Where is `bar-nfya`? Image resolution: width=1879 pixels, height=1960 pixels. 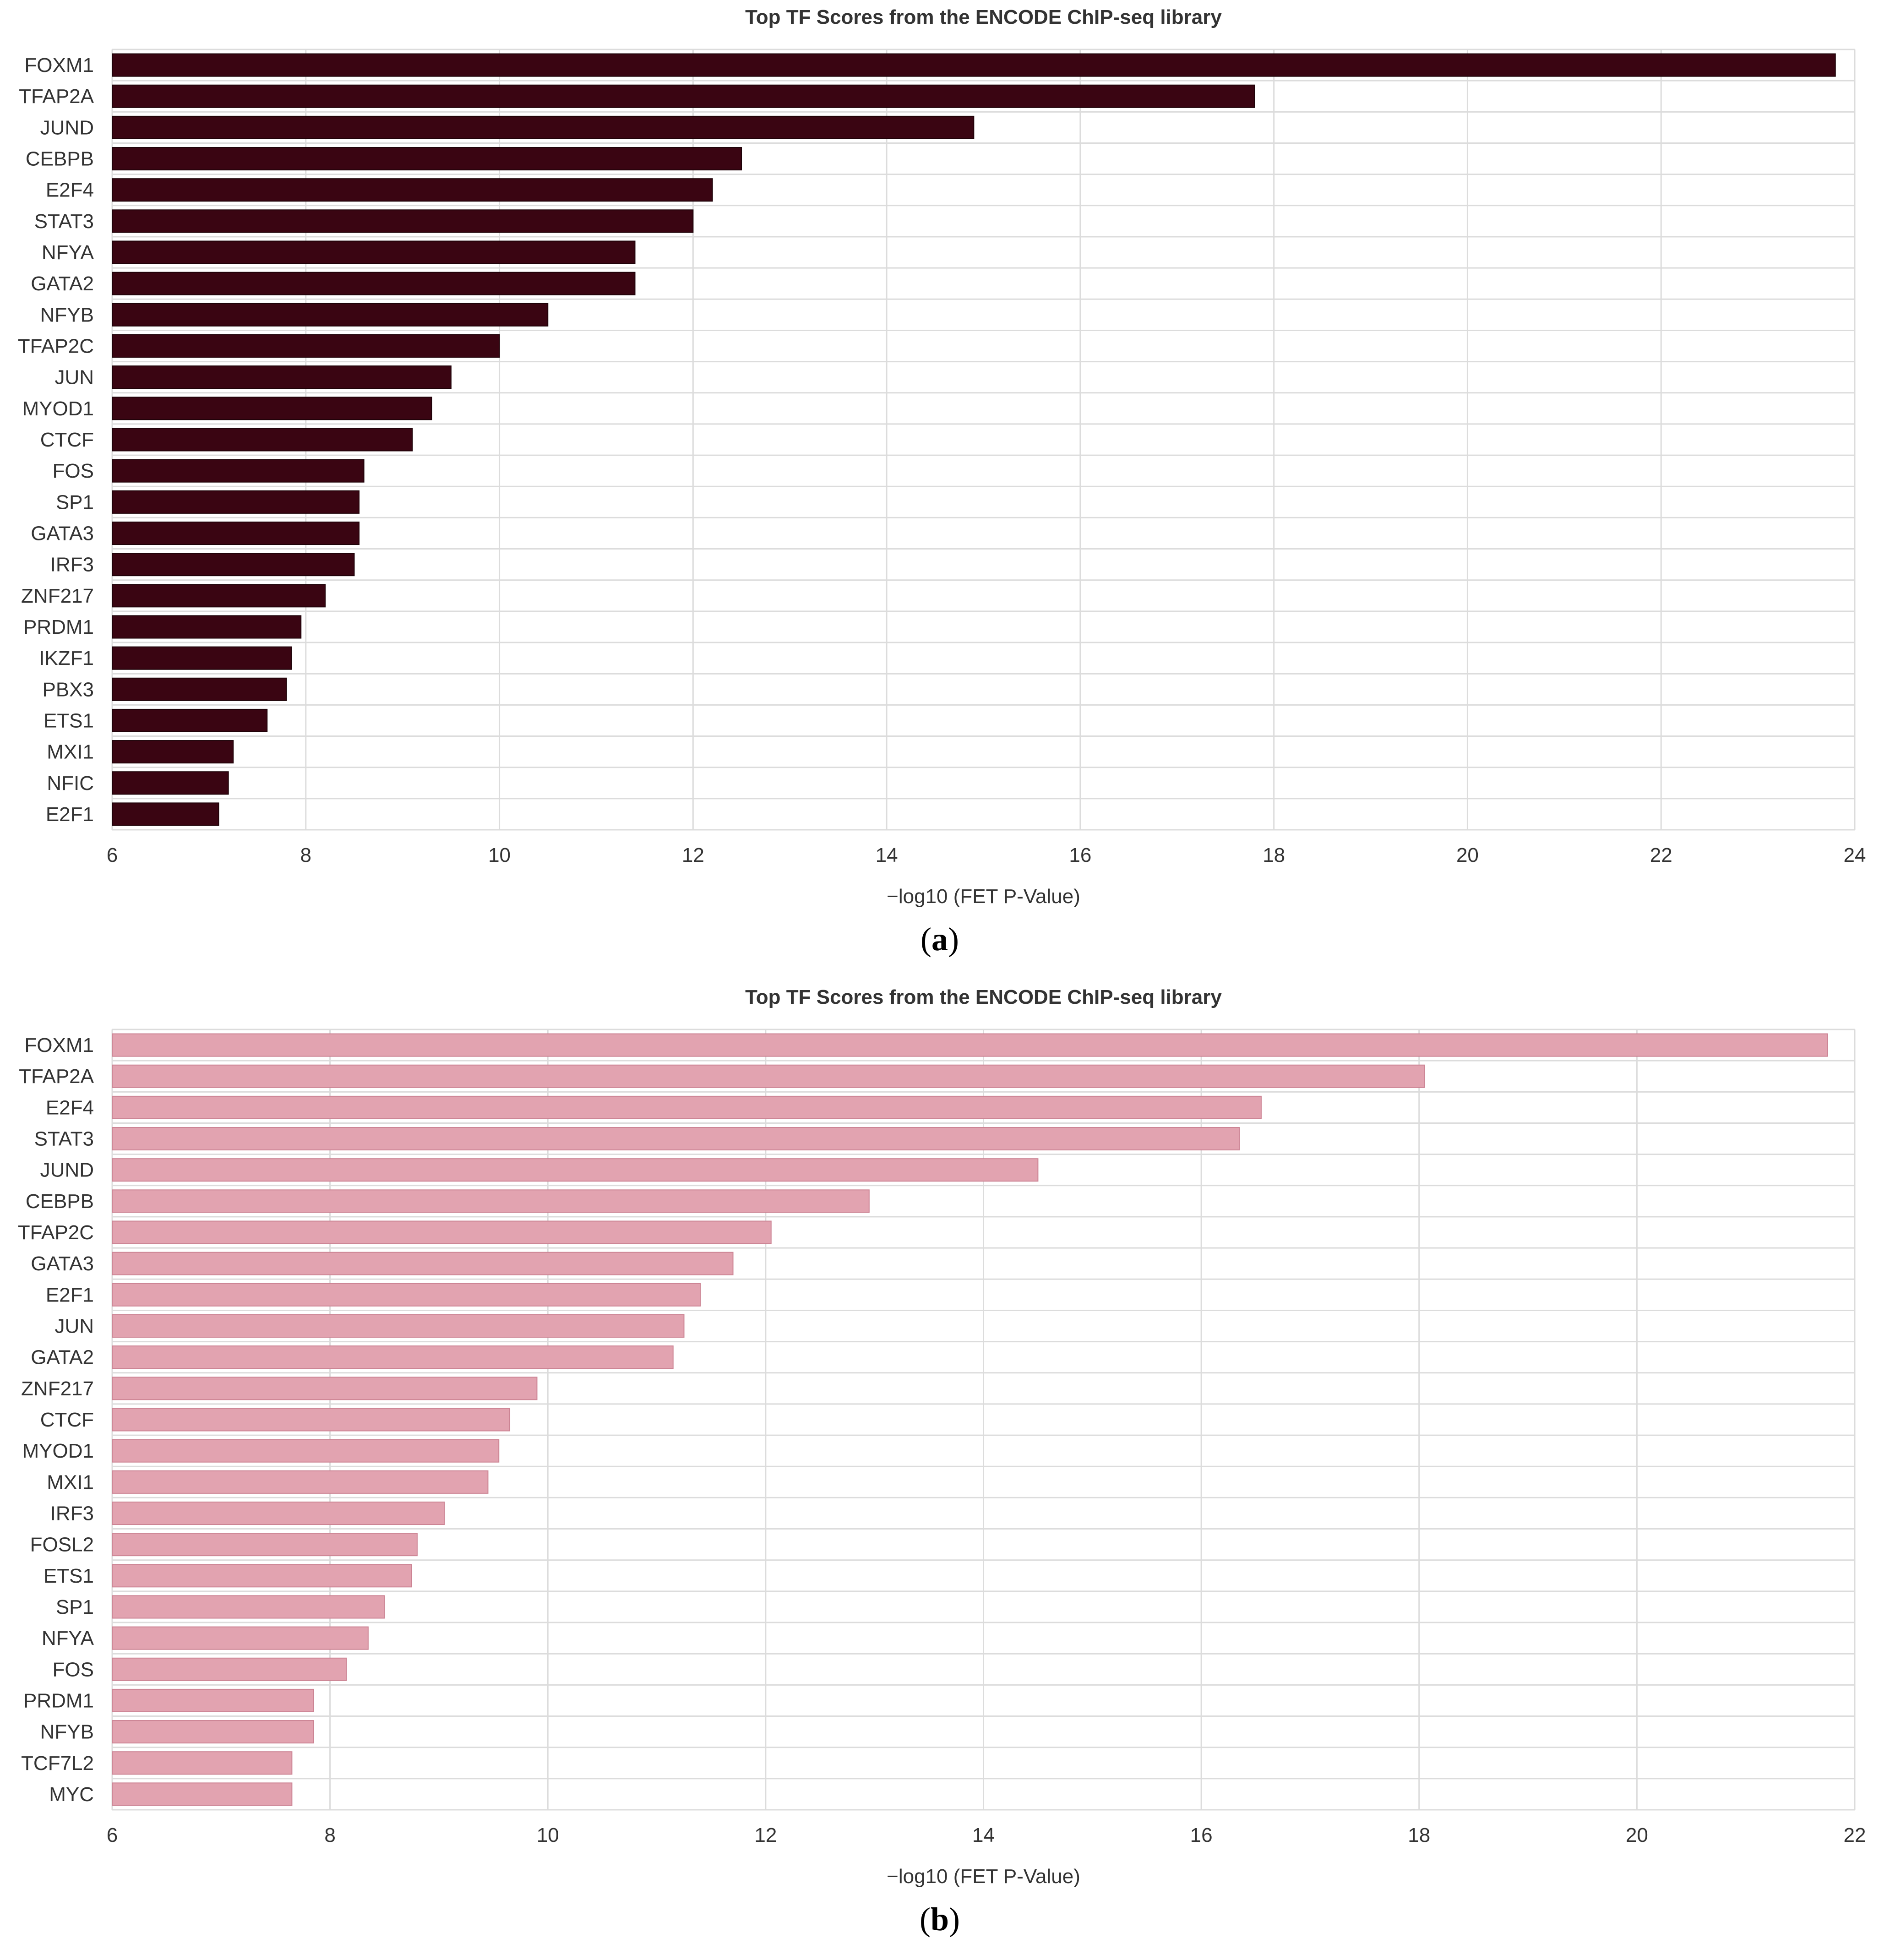
bar-nfya is located at coordinates (240, 1638).